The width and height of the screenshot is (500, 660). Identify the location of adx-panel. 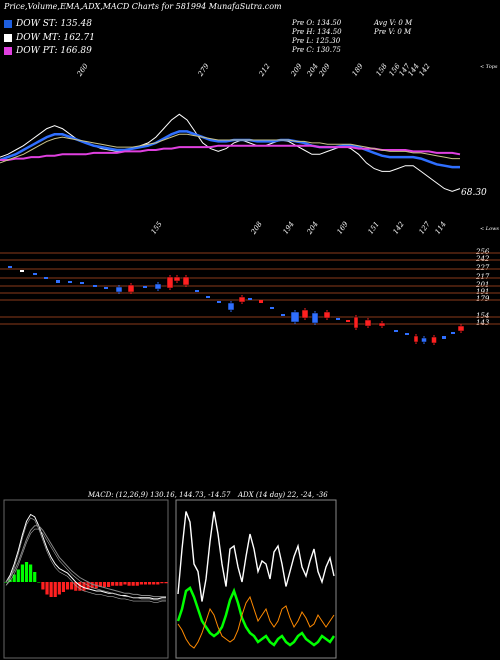
(256, 579).